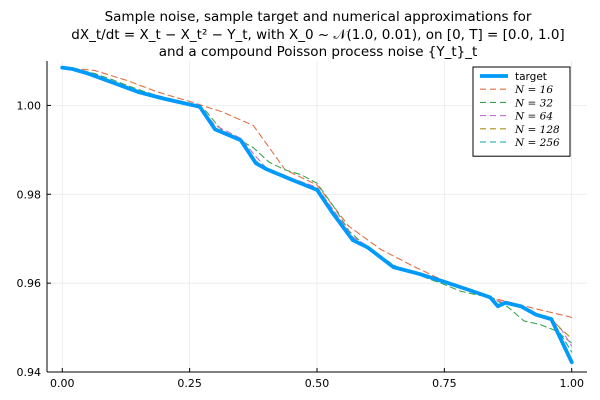  I want to click on legend-label: target, so click(531, 77).